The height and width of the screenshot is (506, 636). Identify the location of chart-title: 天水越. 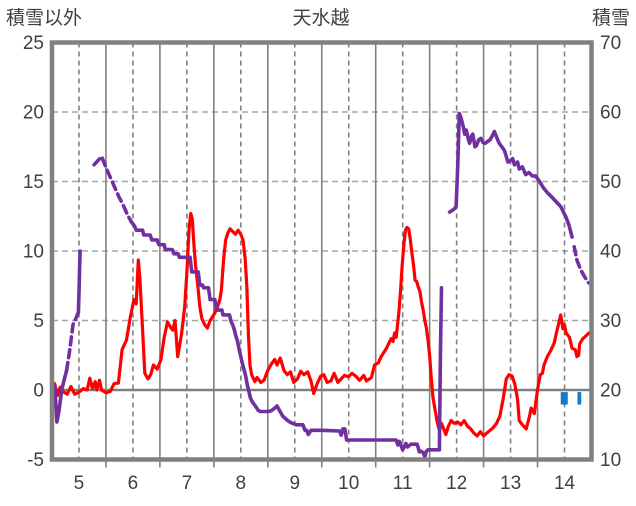
(320, 18).